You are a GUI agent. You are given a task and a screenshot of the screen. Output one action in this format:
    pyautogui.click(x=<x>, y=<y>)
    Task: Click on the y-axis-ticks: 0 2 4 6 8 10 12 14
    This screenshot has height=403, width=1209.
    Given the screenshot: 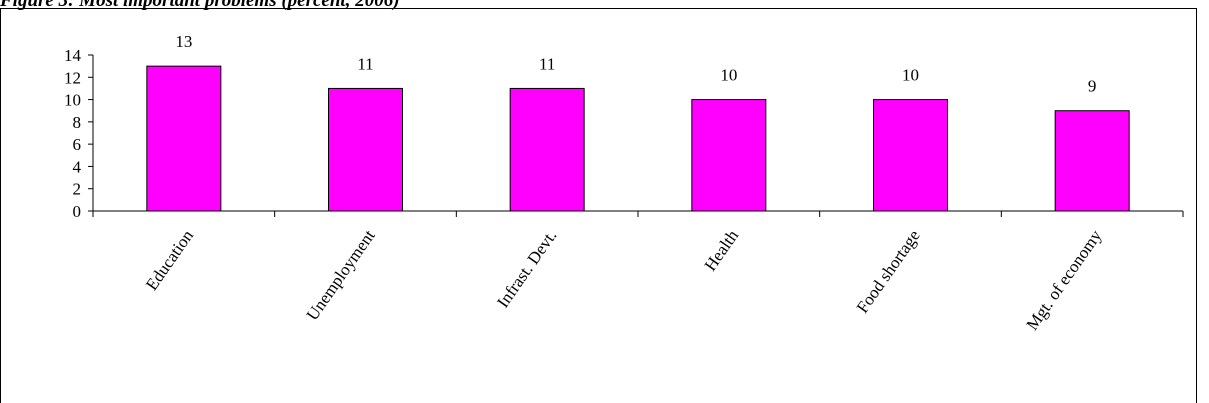 What is the action you would take?
    pyautogui.click(x=78, y=133)
    